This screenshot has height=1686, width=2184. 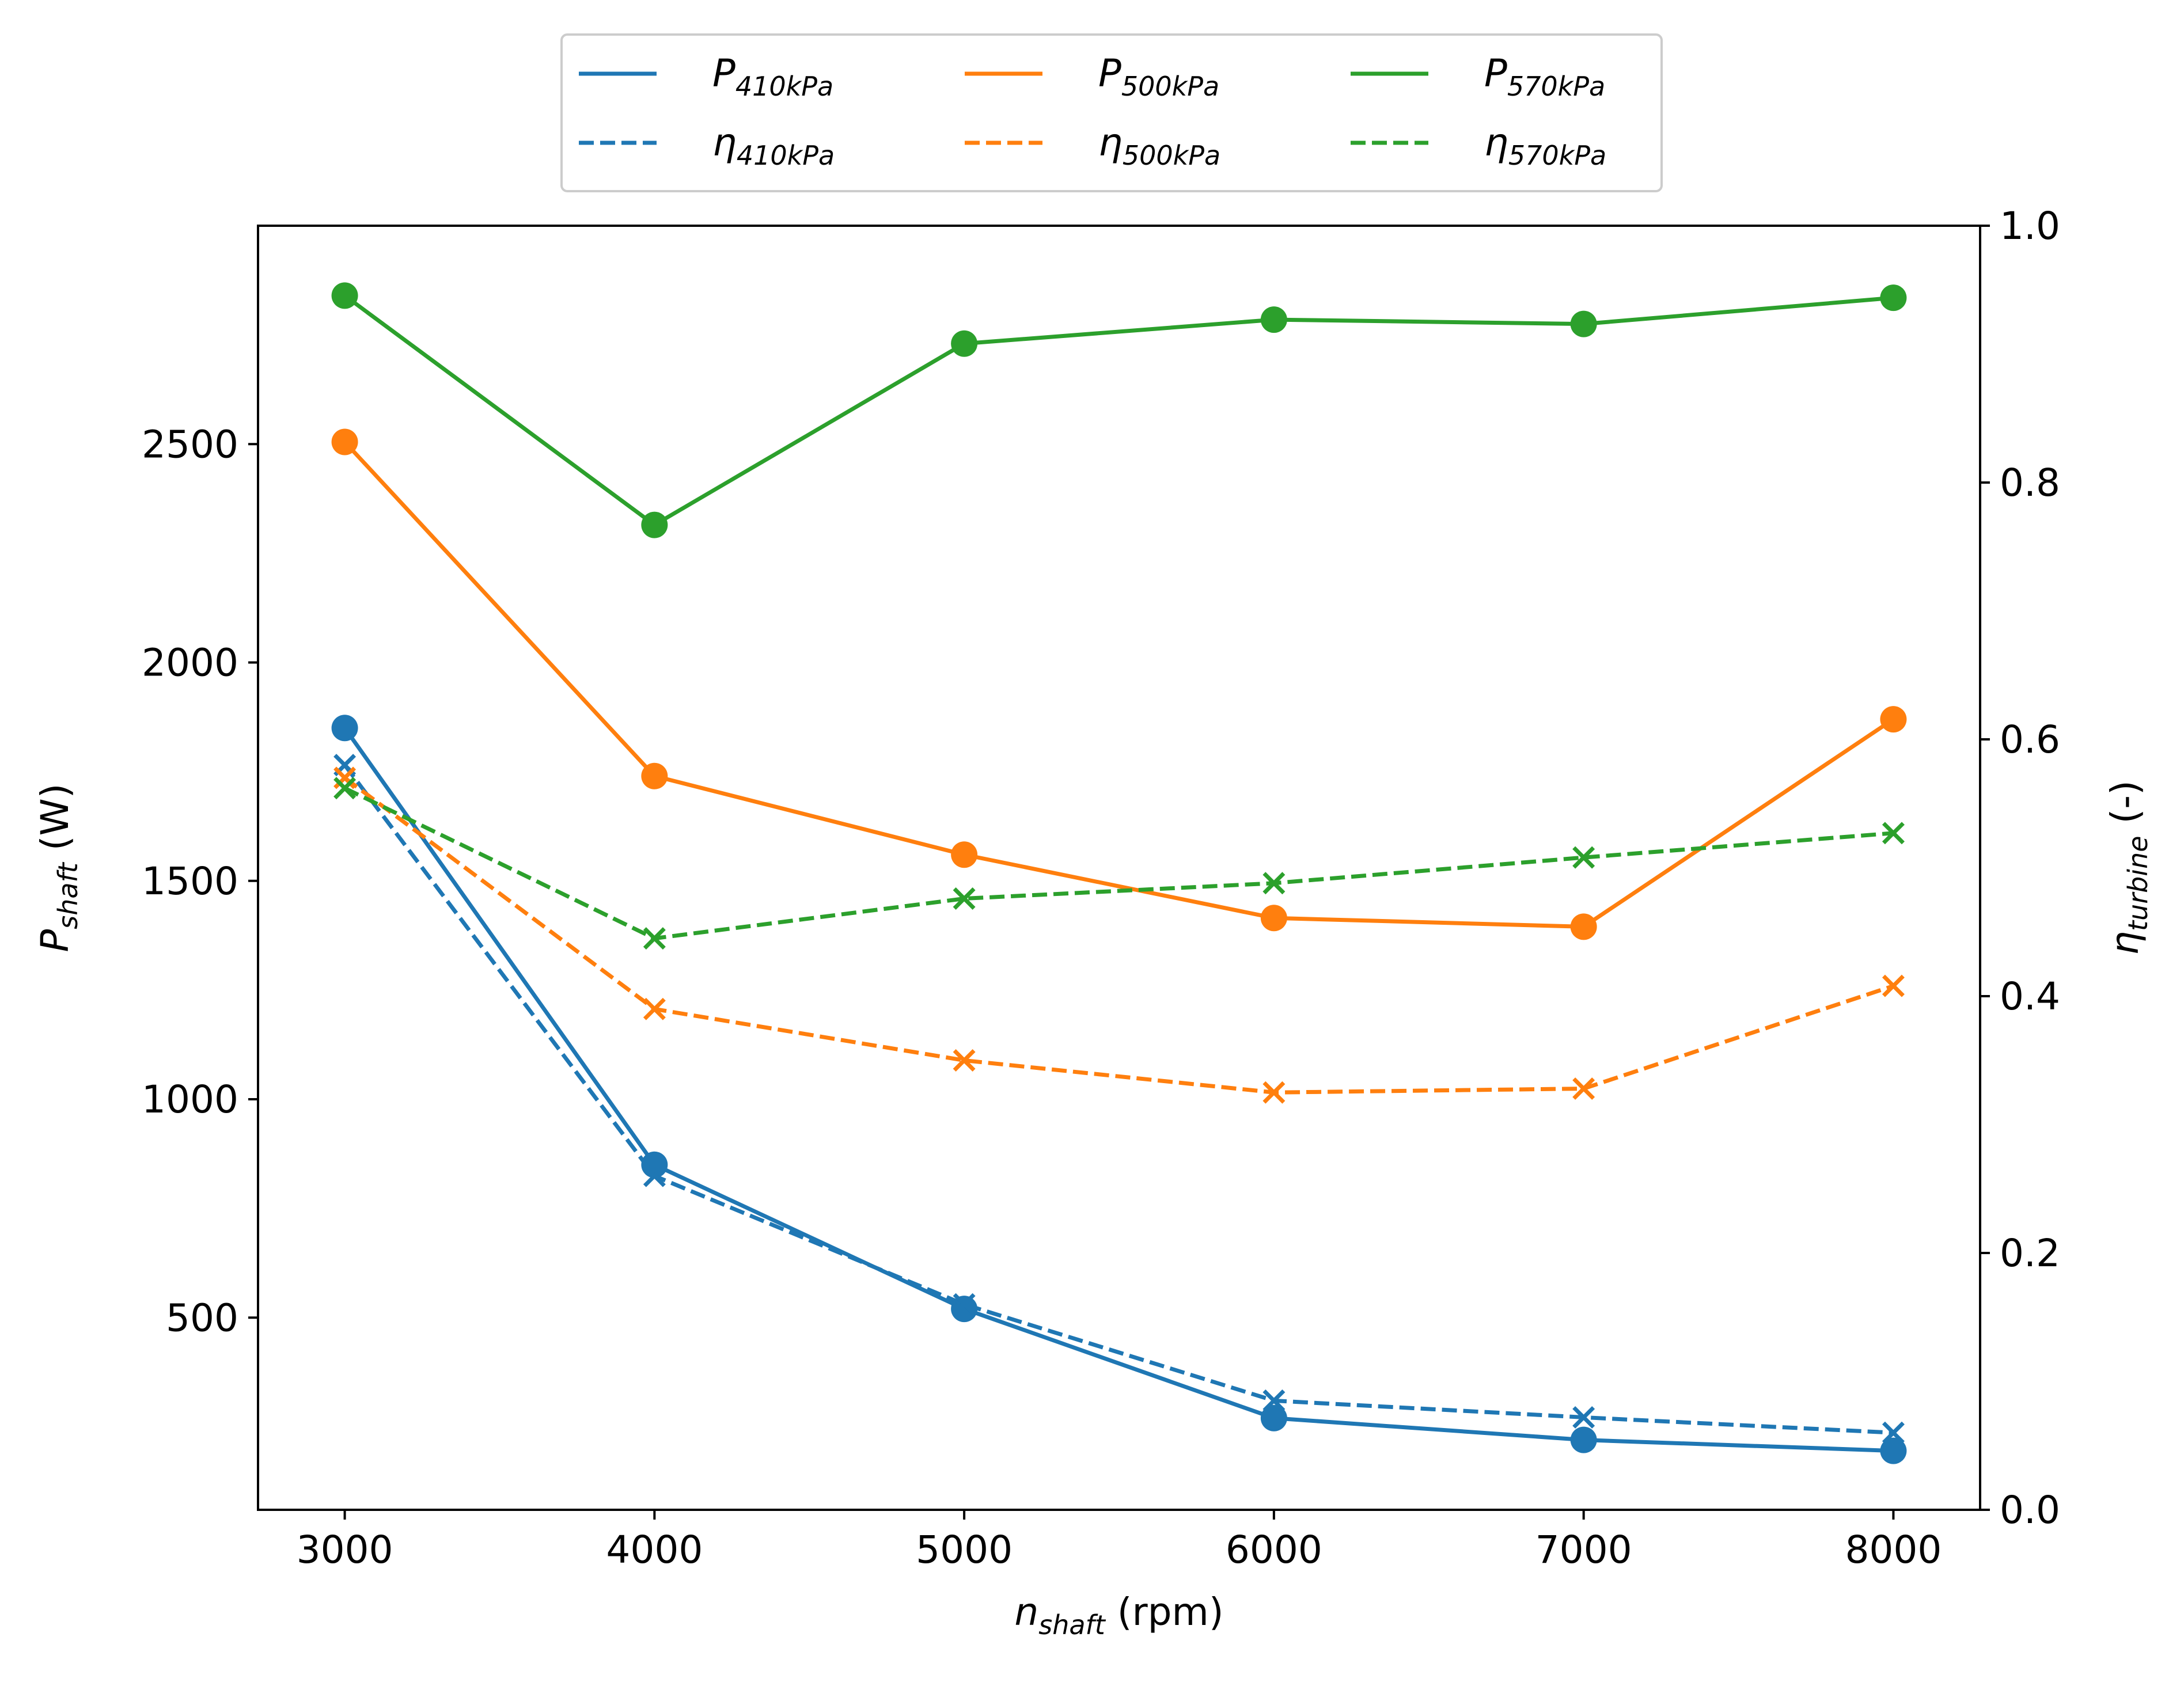 What do you see at coordinates (654, 1550) in the screenshot?
I see `x-tick-label: 4000` at bounding box center [654, 1550].